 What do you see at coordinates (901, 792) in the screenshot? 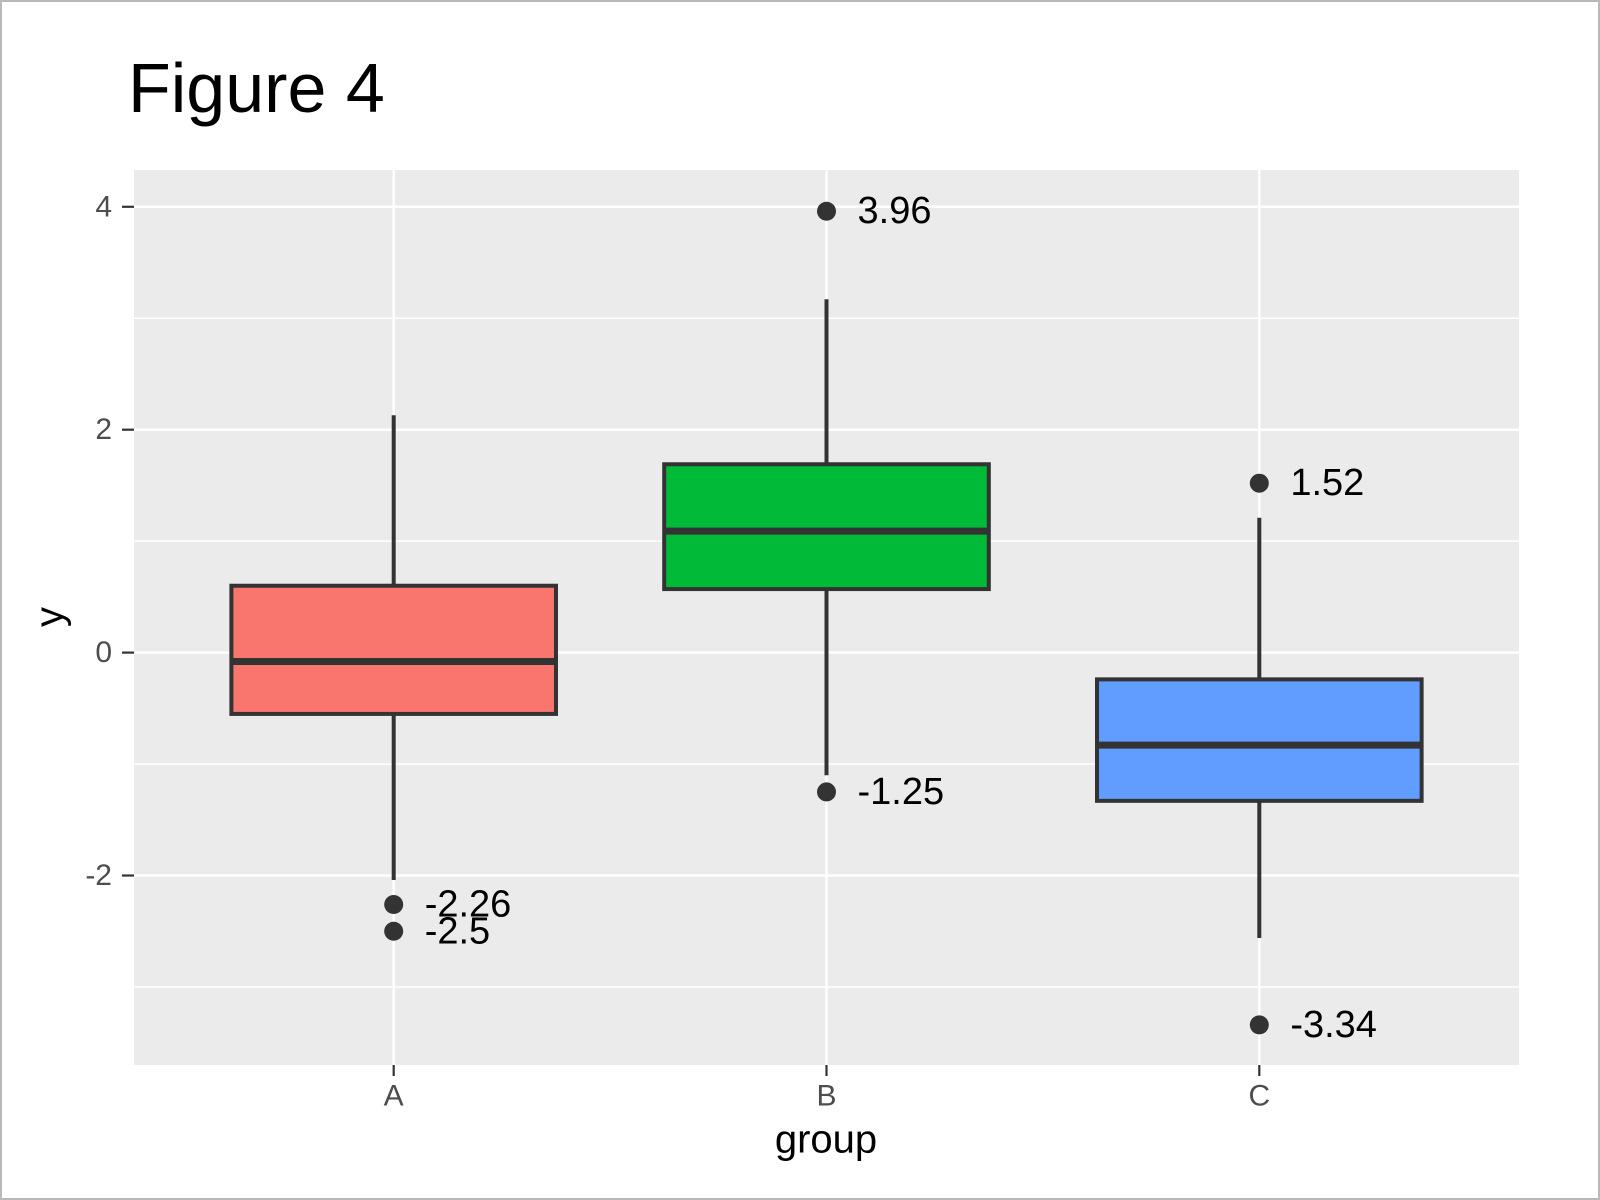
I see `outlier-label-B: -1.25` at bounding box center [901, 792].